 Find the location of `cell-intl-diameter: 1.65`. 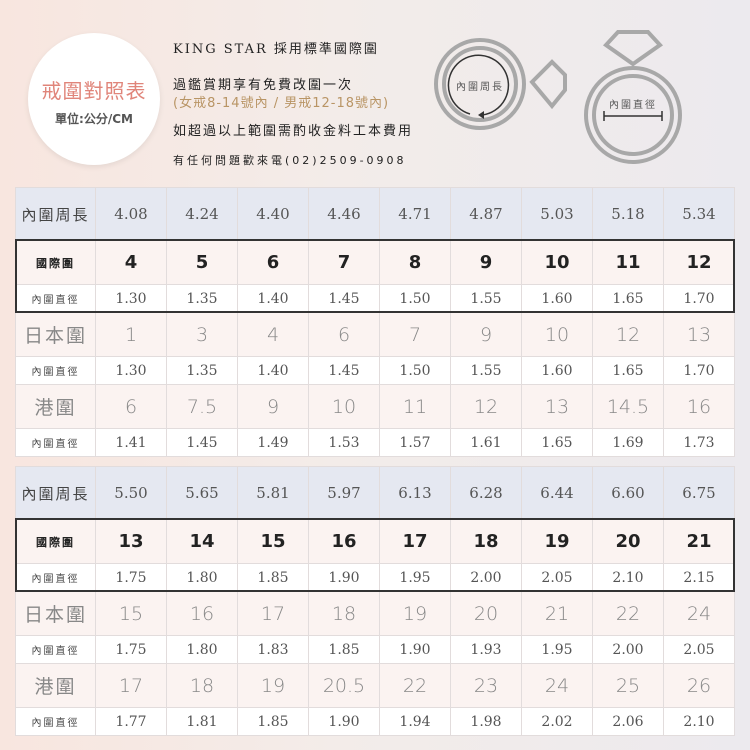

cell-intl-diameter: 1.65 is located at coordinates (628, 298).